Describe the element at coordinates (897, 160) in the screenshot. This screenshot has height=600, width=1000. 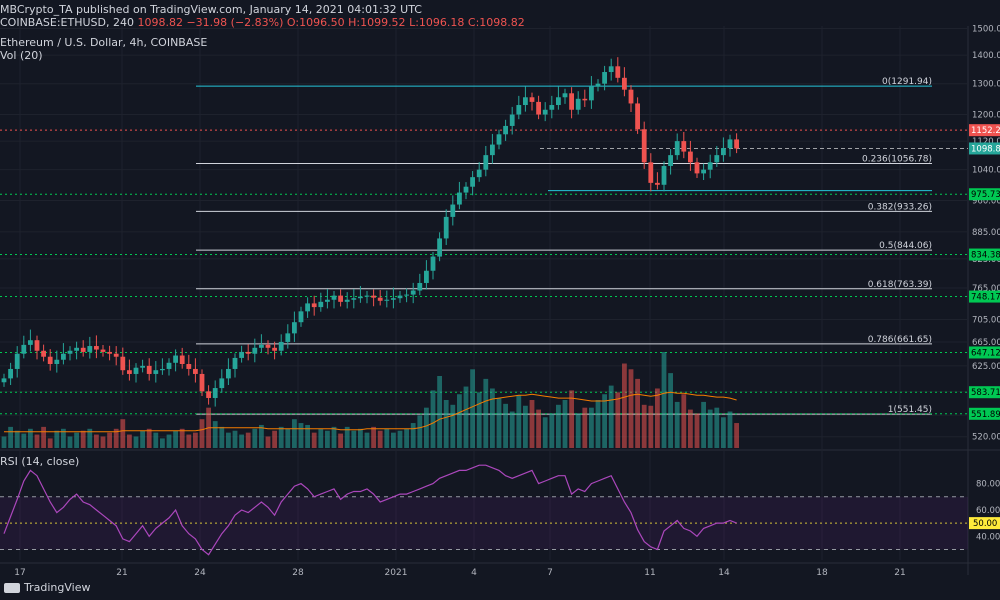
I see `fib-level-label: 0.236(1056.78)` at that location.